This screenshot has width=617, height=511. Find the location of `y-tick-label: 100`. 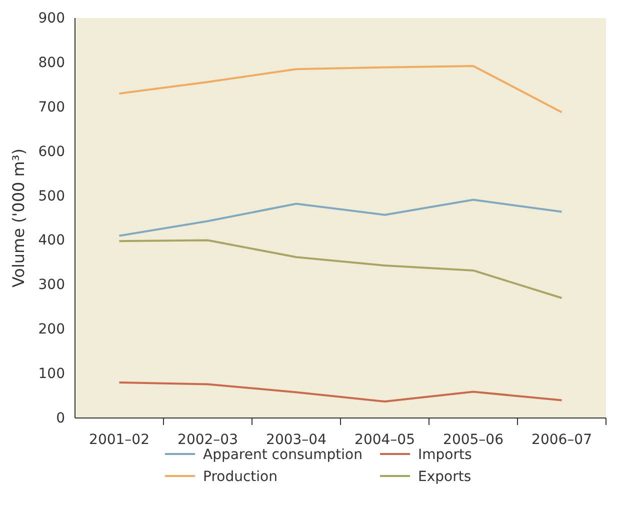

y-tick-label: 100 is located at coordinates (51, 374).